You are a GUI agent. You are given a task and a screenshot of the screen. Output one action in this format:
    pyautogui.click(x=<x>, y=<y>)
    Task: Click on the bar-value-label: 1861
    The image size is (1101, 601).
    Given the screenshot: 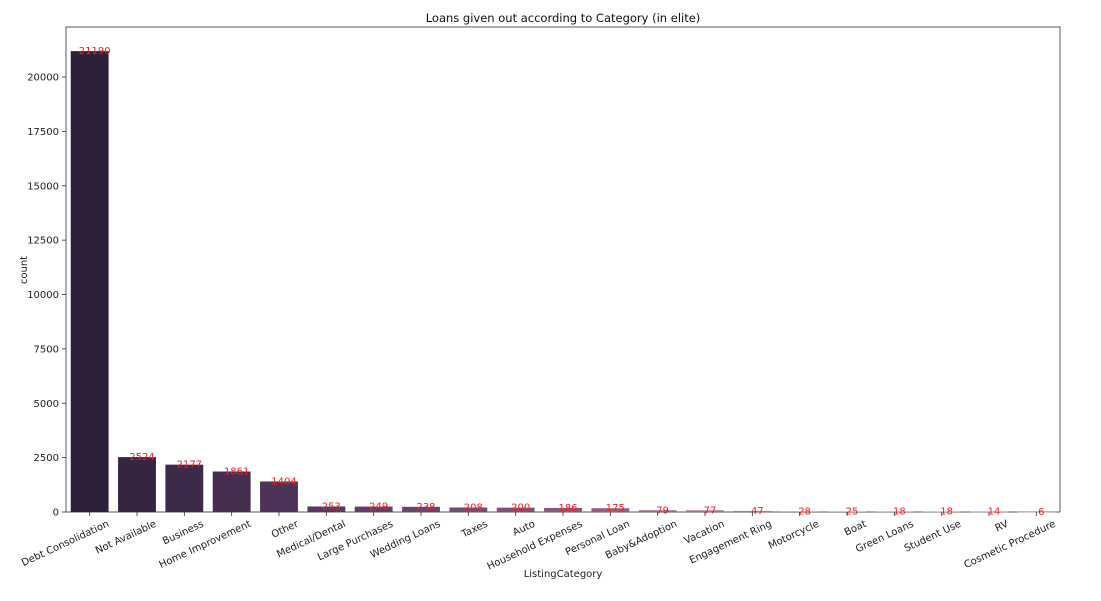 What is the action you would take?
    pyautogui.click(x=236, y=472)
    